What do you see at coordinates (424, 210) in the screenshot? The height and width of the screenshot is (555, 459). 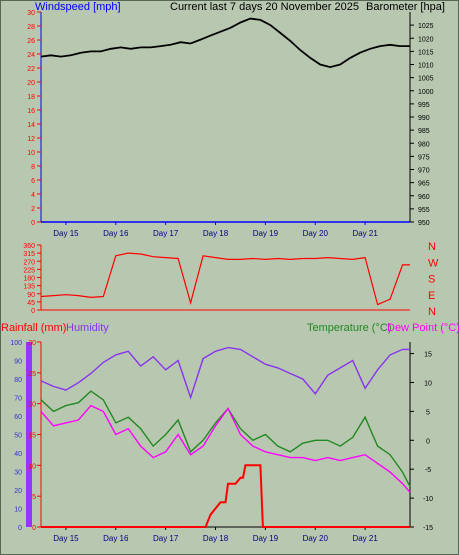 I see `barometer-tick-label: 955` at bounding box center [424, 210].